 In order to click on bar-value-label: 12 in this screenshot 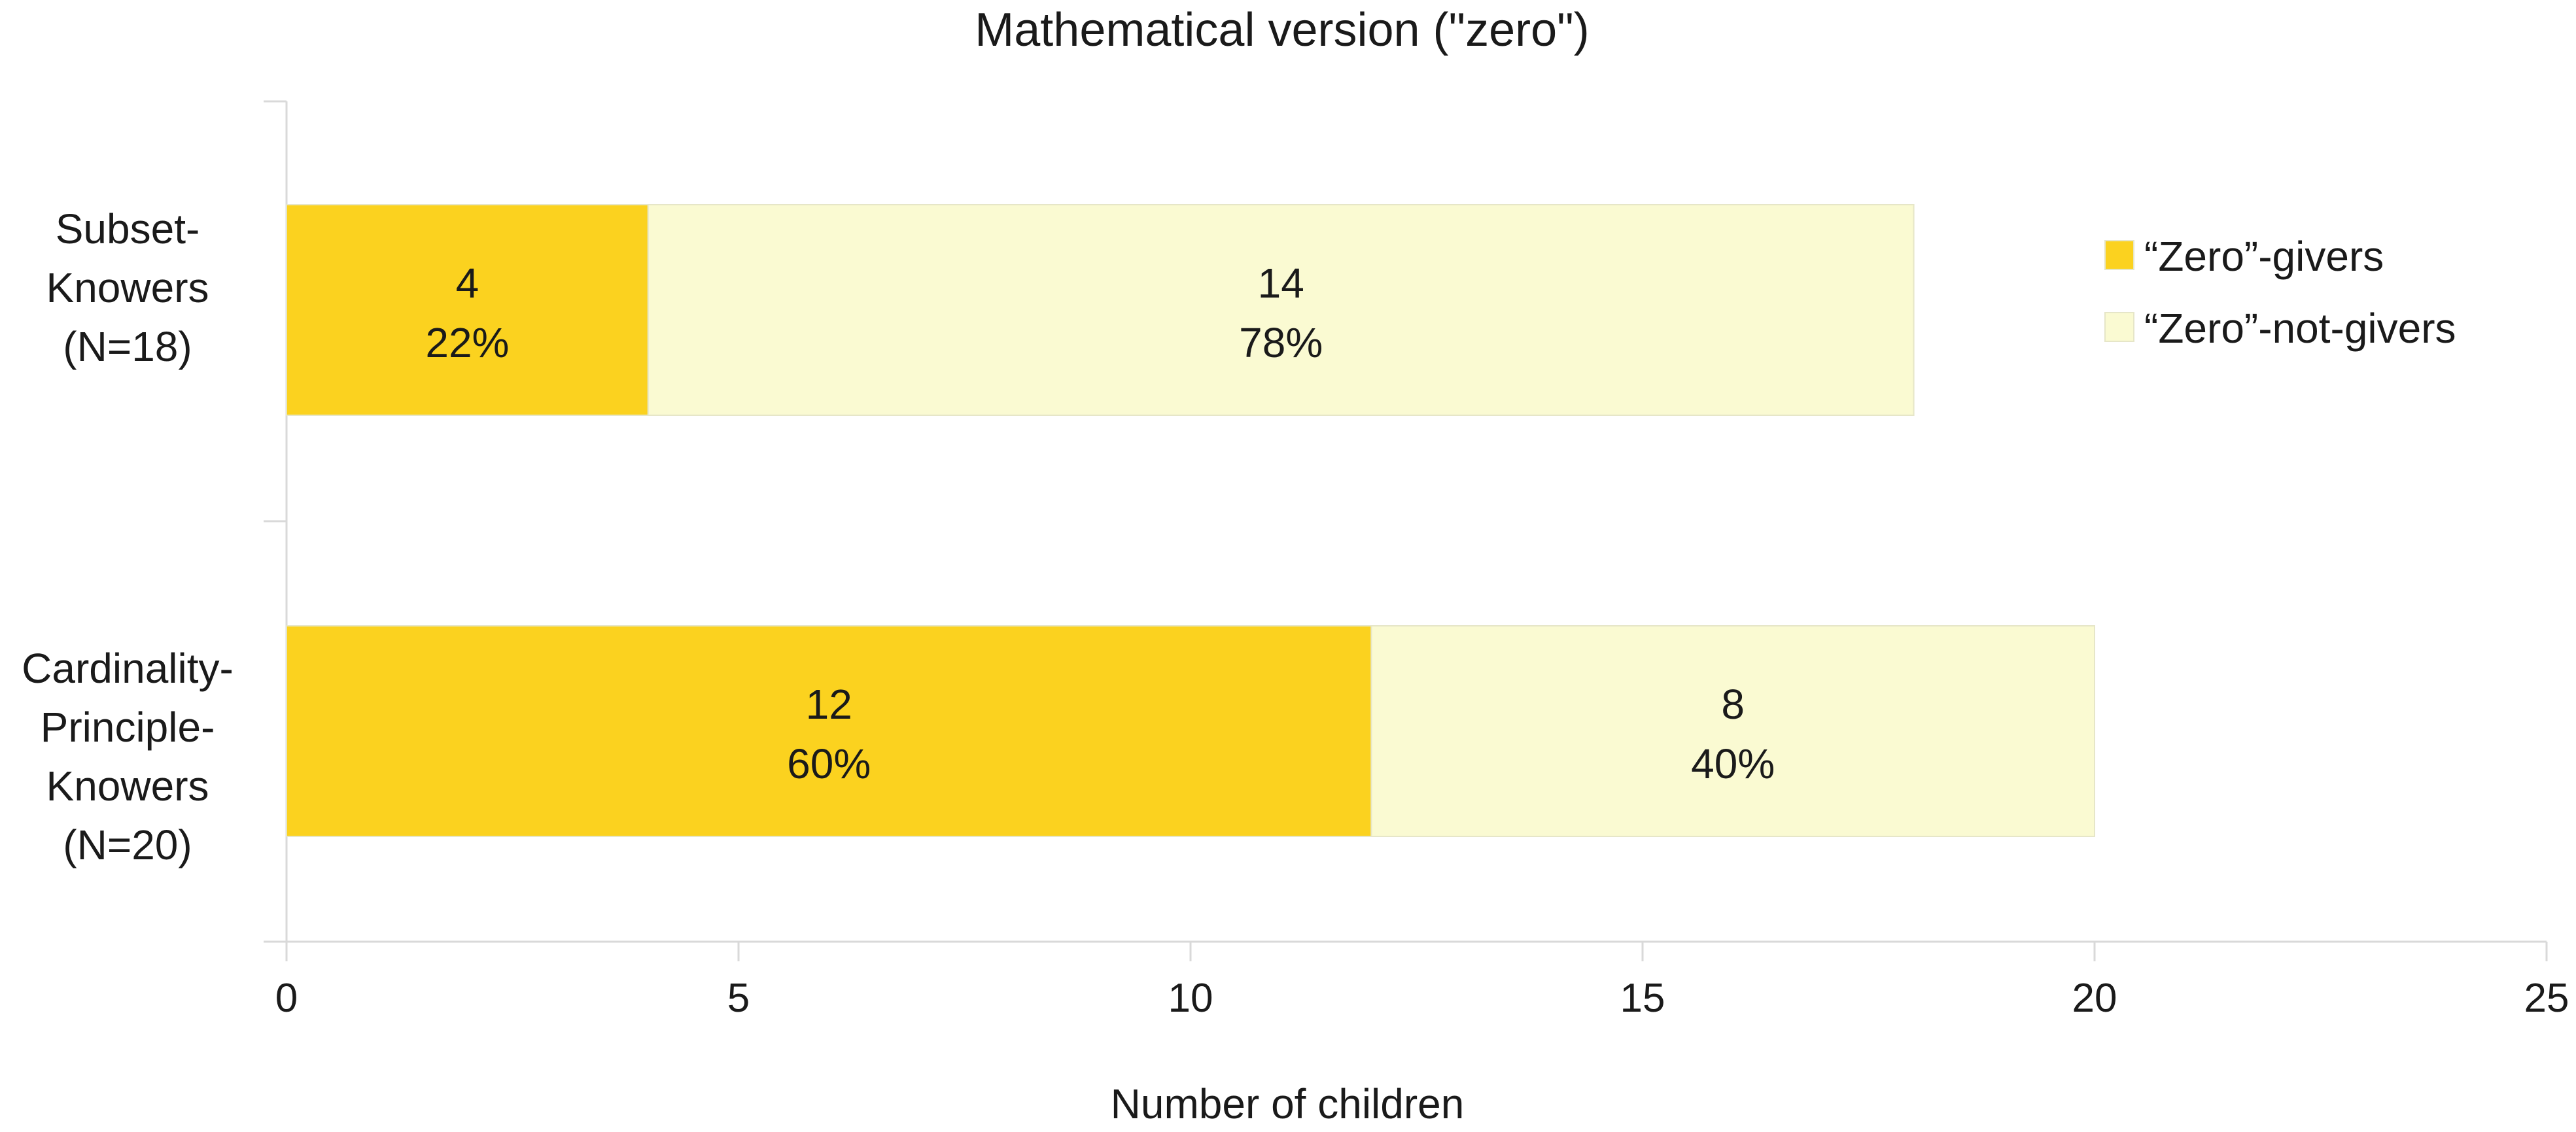, I will do `click(829, 704)`.